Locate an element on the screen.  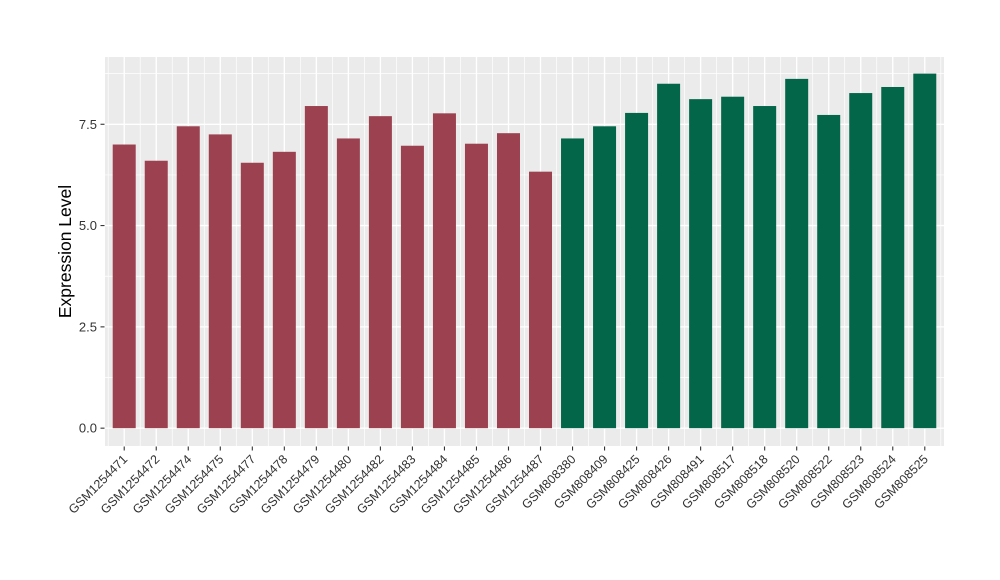
bar-GSM1254479 is located at coordinates (316, 267).